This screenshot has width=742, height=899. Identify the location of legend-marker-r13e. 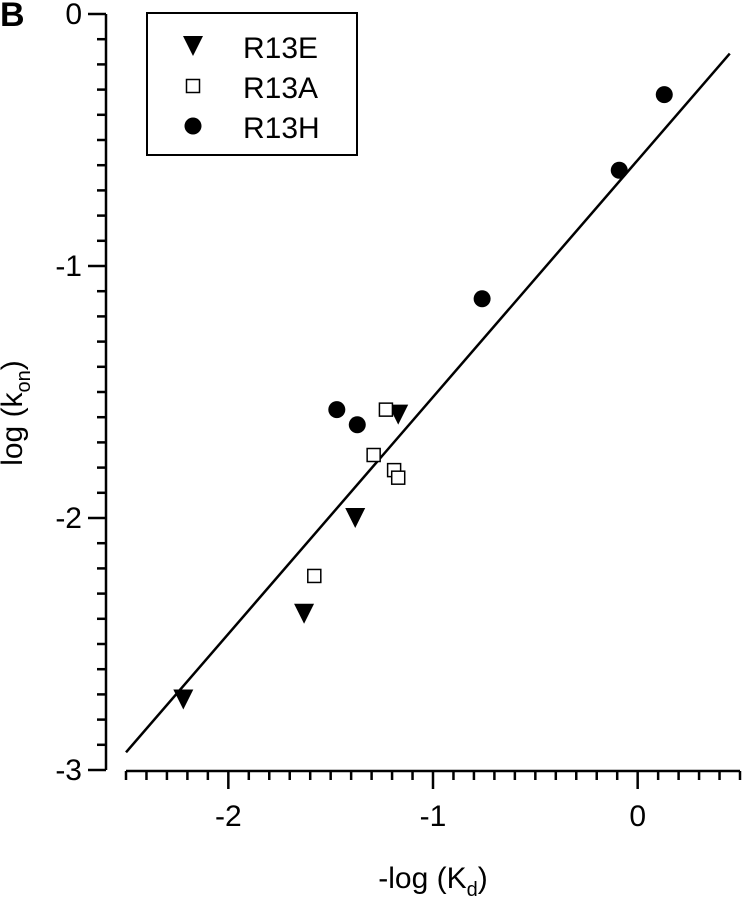
(193, 46).